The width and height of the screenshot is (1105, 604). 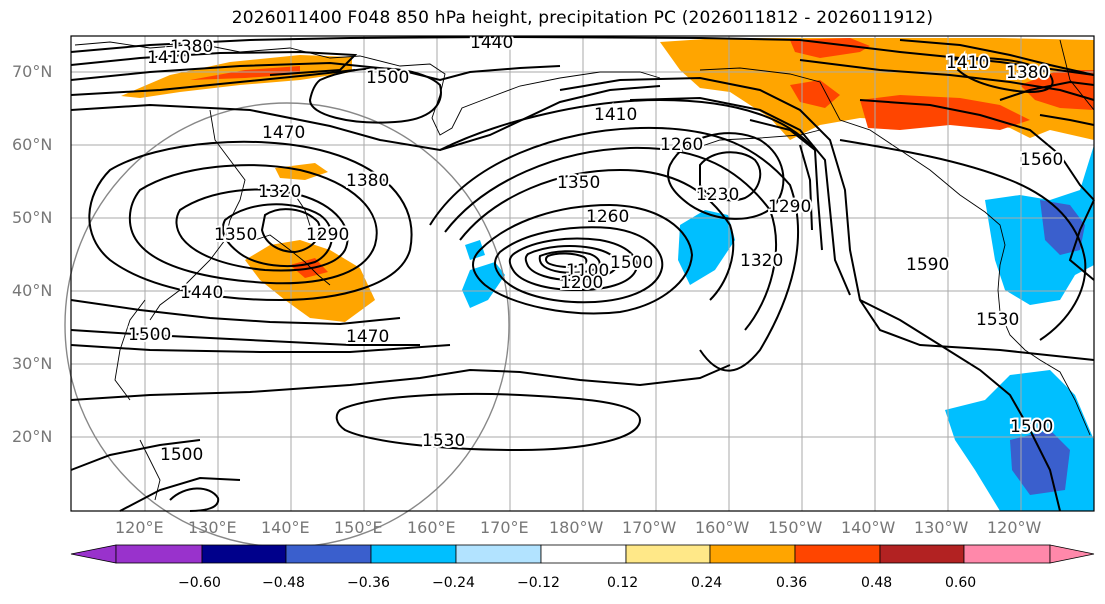 I want to click on precip-positive-region, so click(x=830, y=48).